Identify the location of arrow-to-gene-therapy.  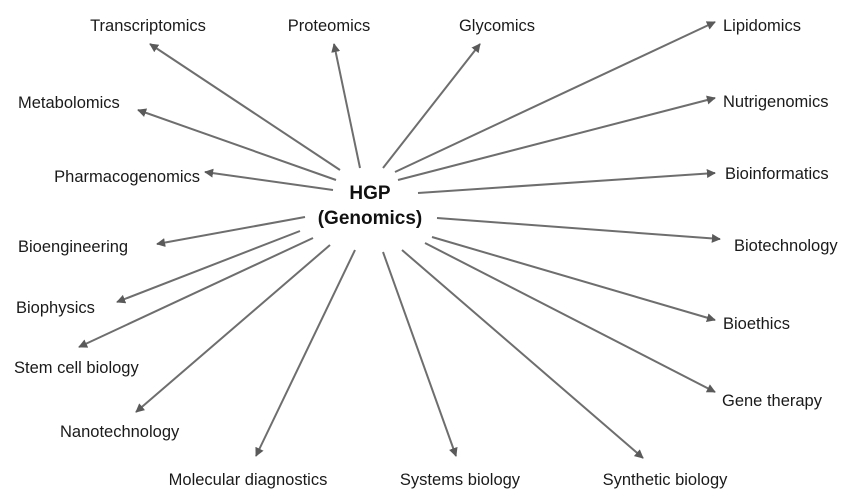
(570, 317).